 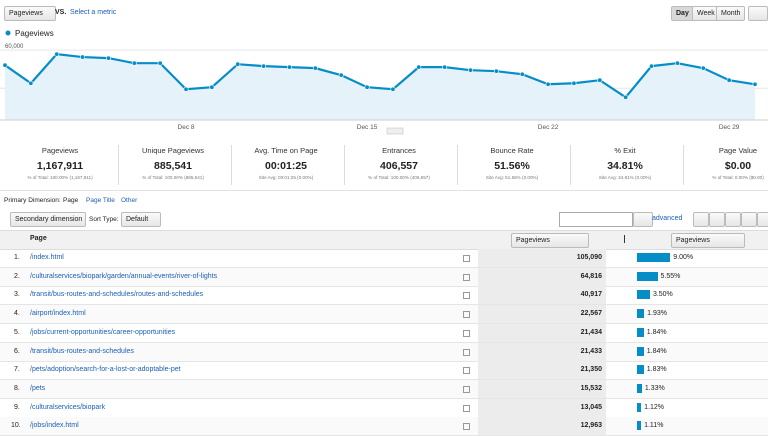 What do you see at coordinates (17, 351) in the screenshot?
I see `row-index: 6.` at bounding box center [17, 351].